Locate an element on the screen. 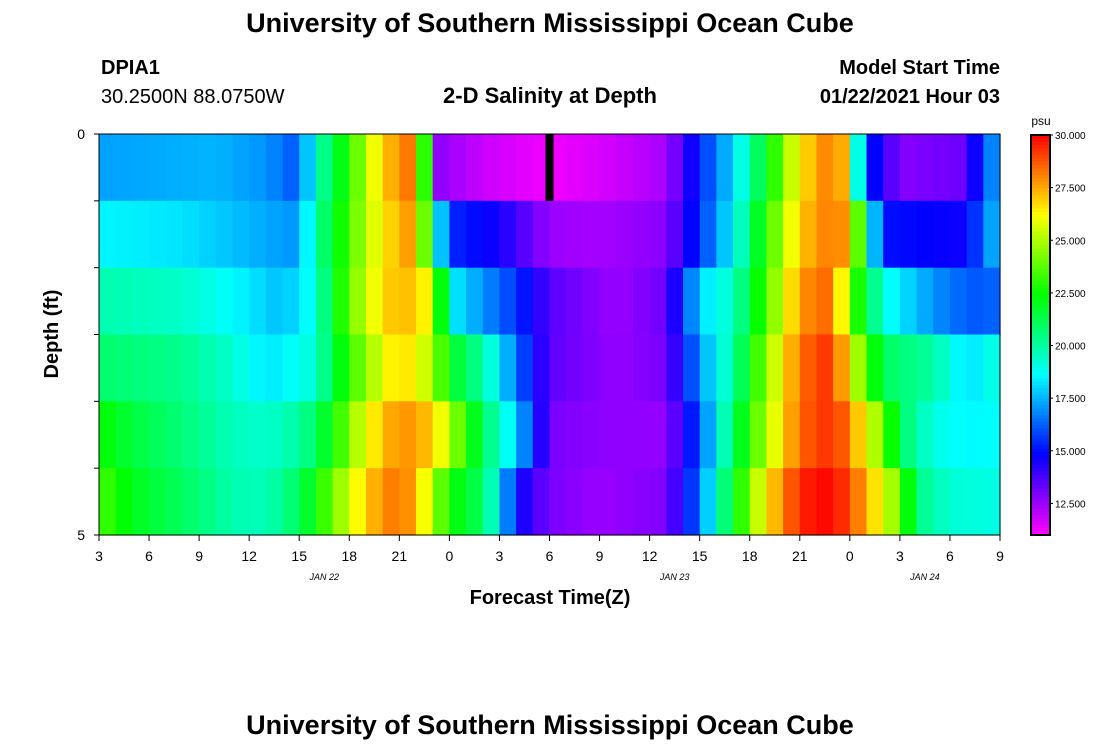 This screenshot has width=1100, height=750. colorbar-tick-label: 30.000 is located at coordinates (1070, 136).